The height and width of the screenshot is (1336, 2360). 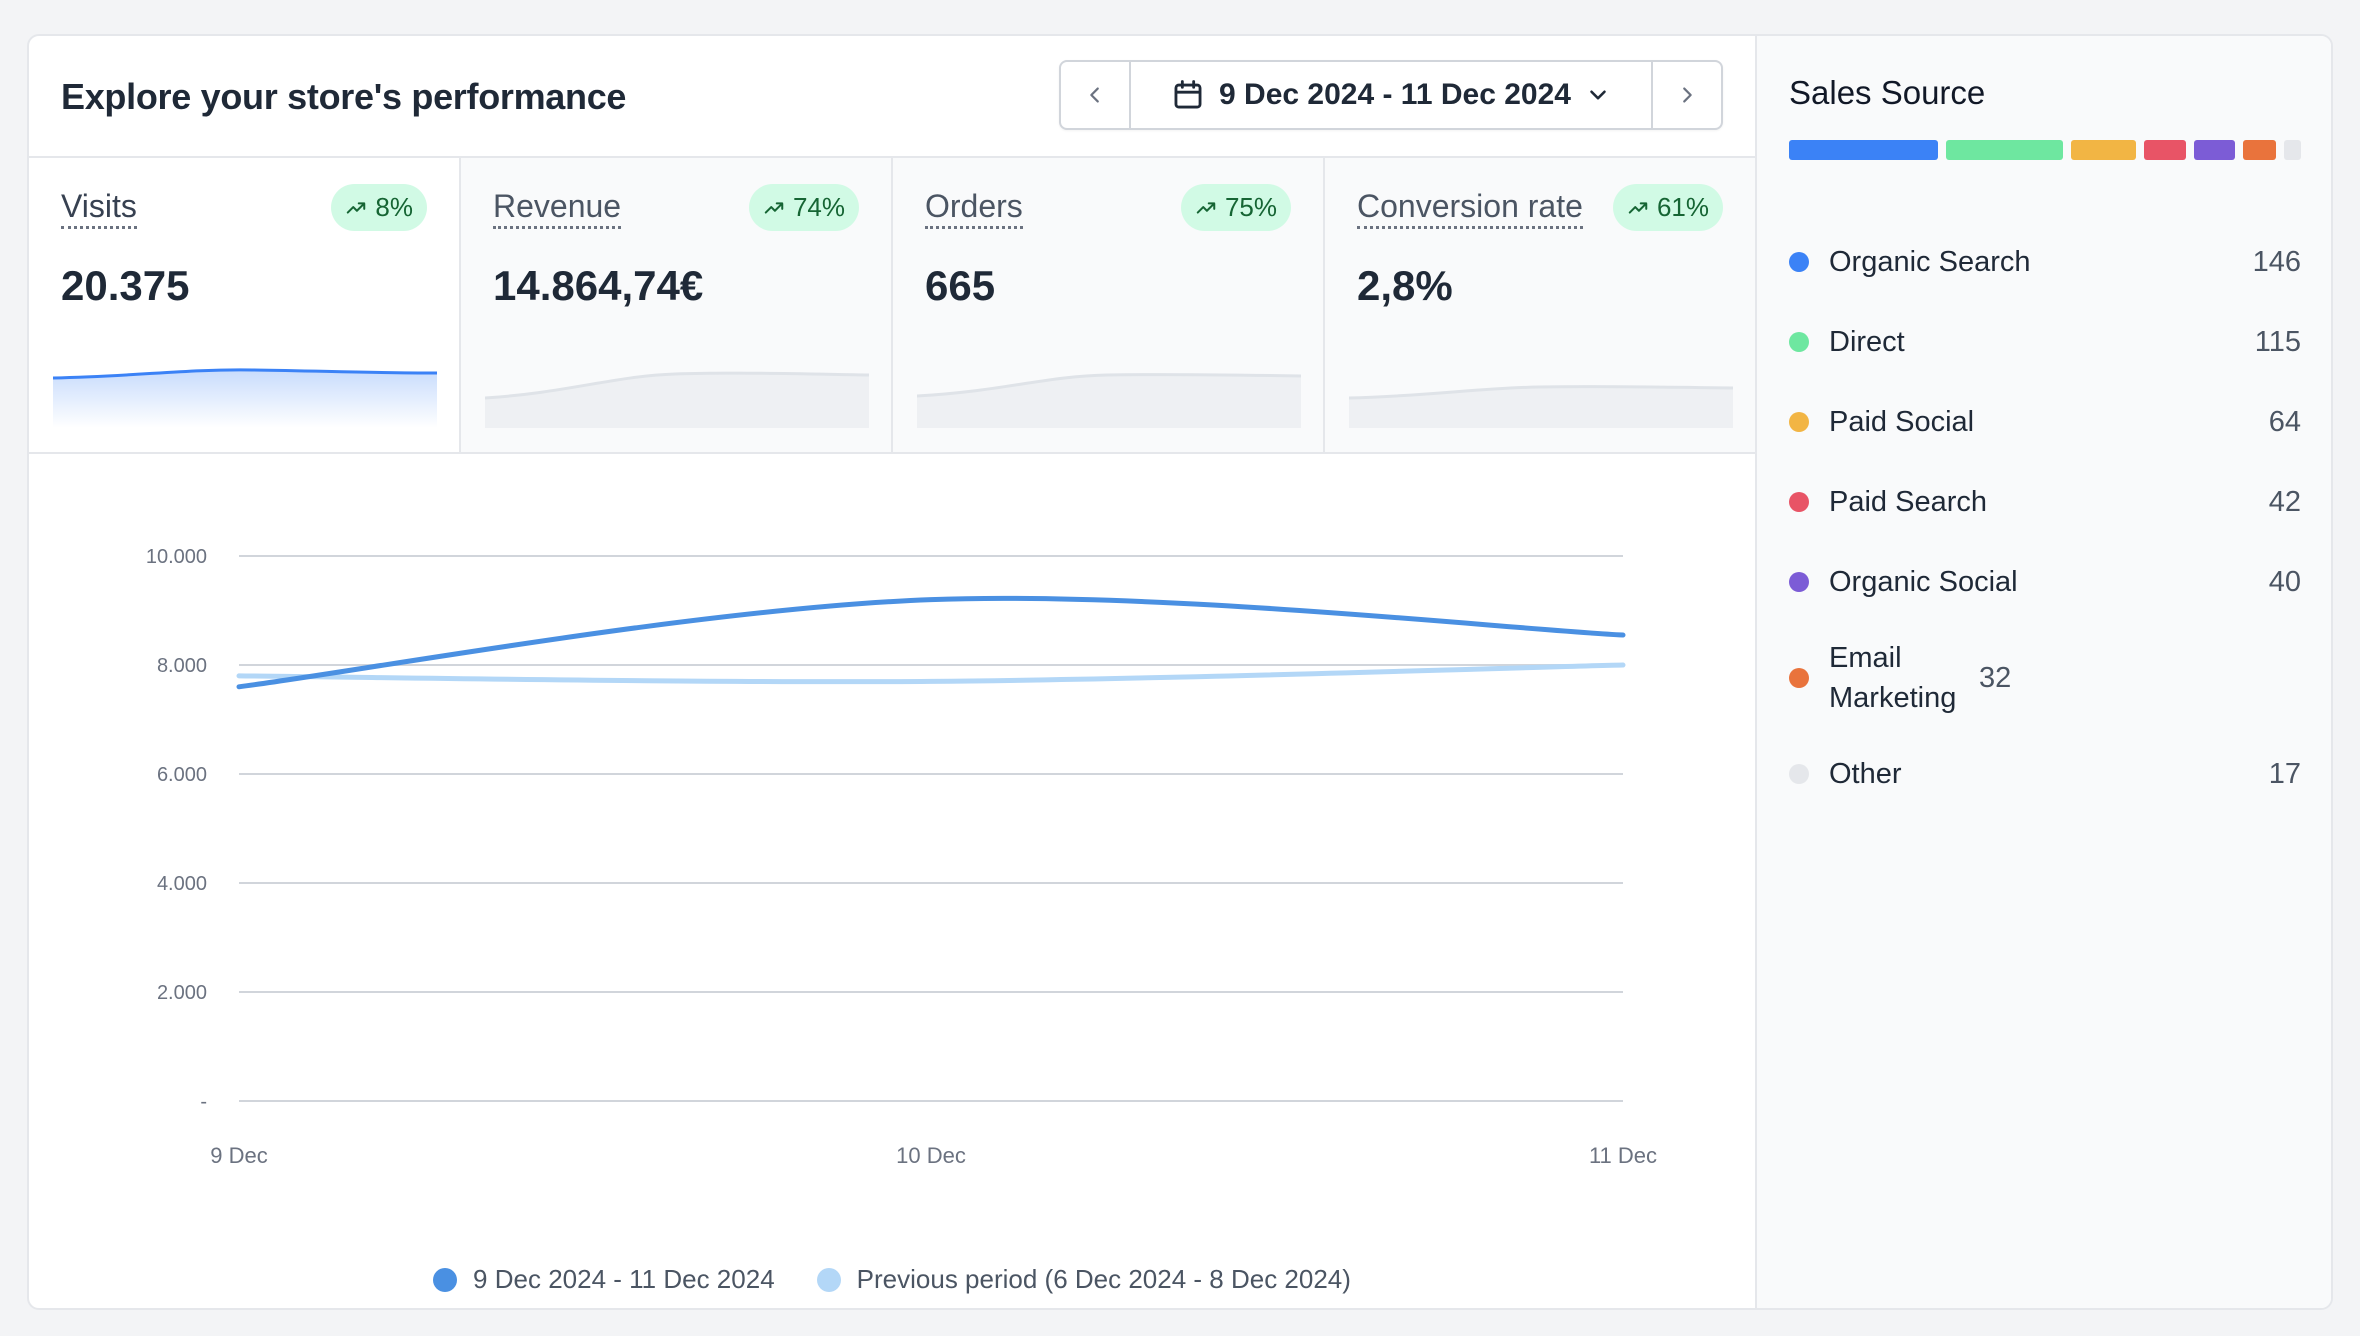 What do you see at coordinates (2284, 501) in the screenshot?
I see `source-count: 42` at bounding box center [2284, 501].